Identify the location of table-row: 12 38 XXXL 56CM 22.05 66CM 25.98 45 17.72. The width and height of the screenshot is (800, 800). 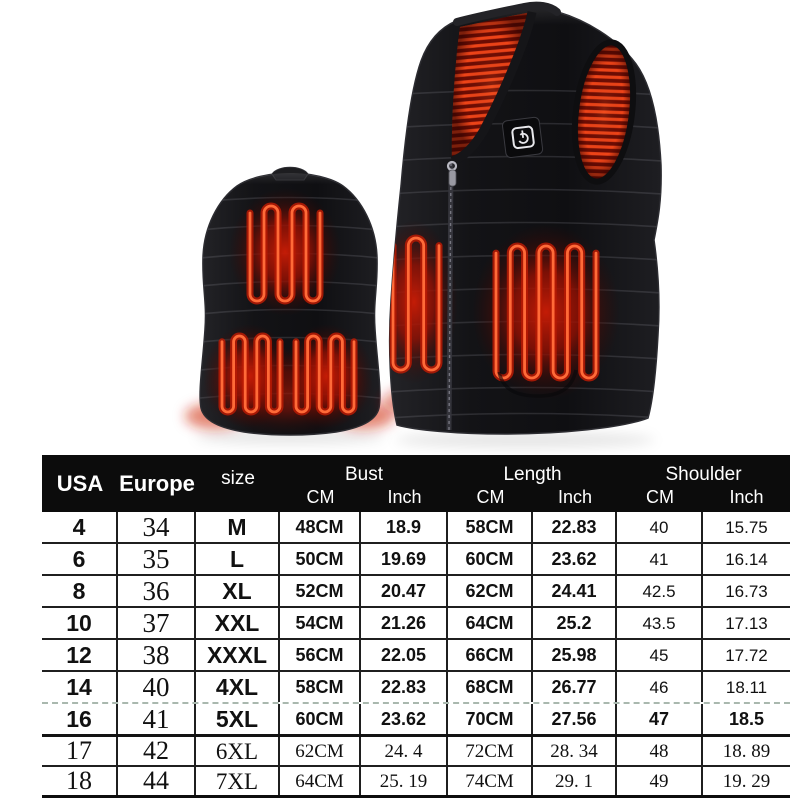
(416, 656).